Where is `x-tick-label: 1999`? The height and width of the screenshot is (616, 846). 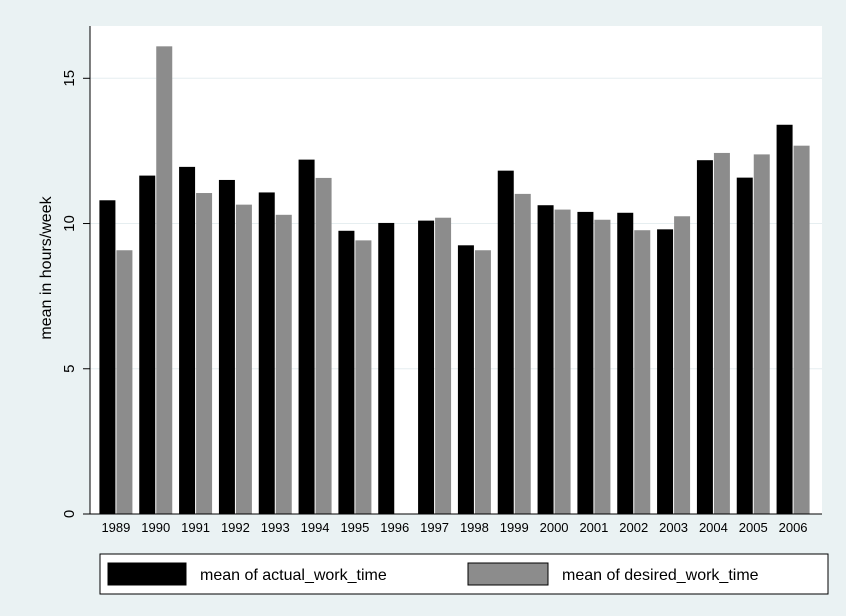 x-tick-label: 1999 is located at coordinates (514, 527).